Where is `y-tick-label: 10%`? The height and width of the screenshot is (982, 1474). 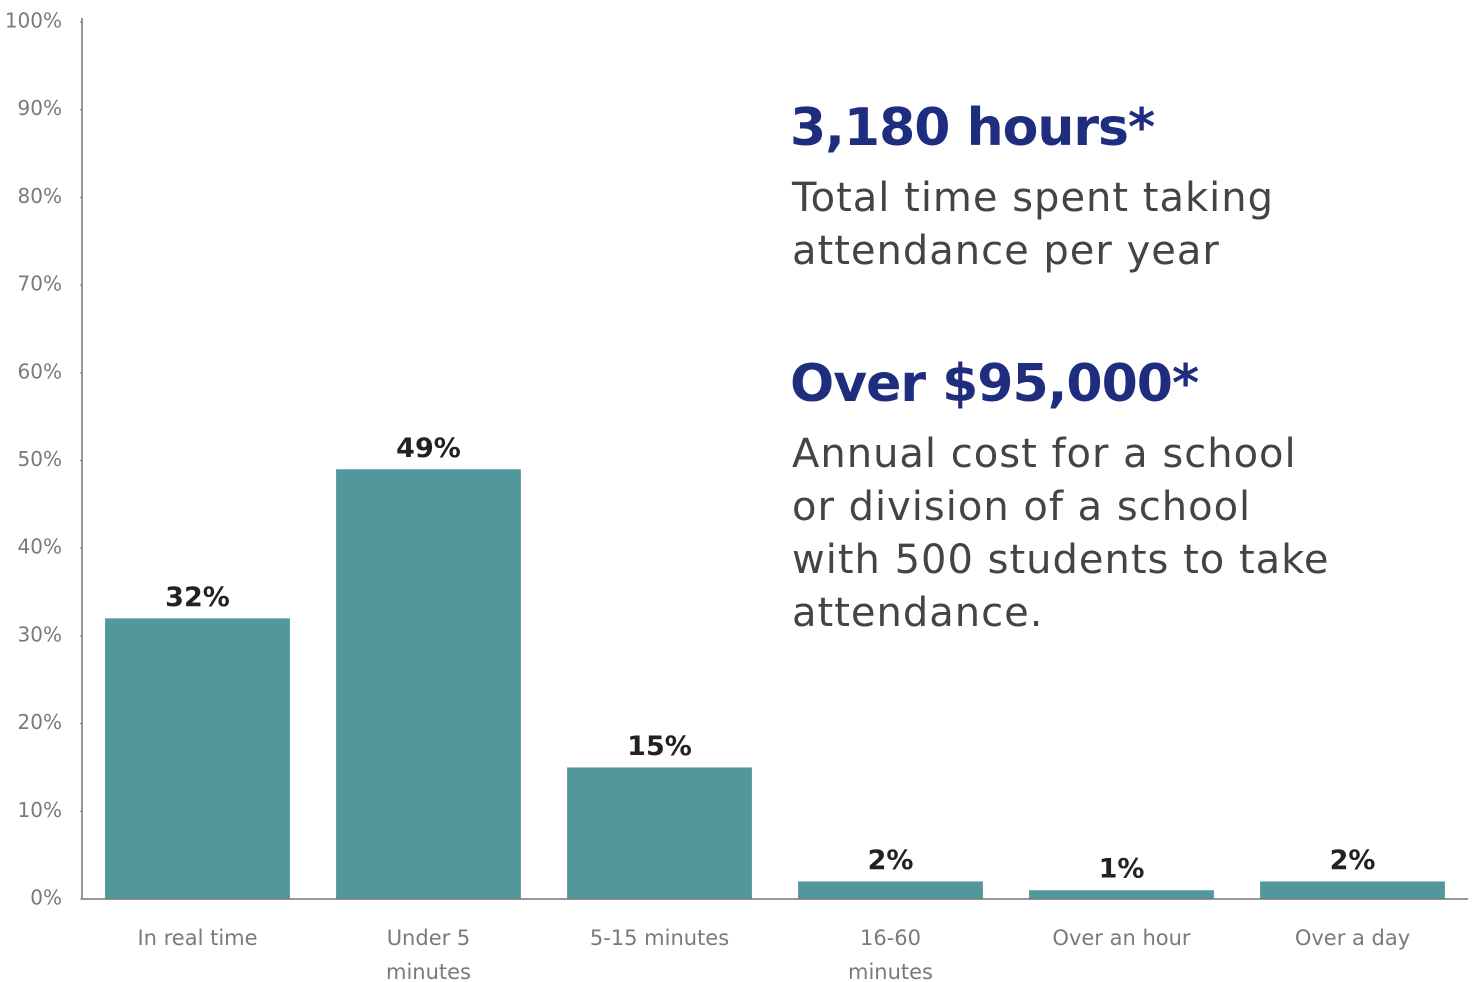 y-tick-label: 10% is located at coordinates (40, 810).